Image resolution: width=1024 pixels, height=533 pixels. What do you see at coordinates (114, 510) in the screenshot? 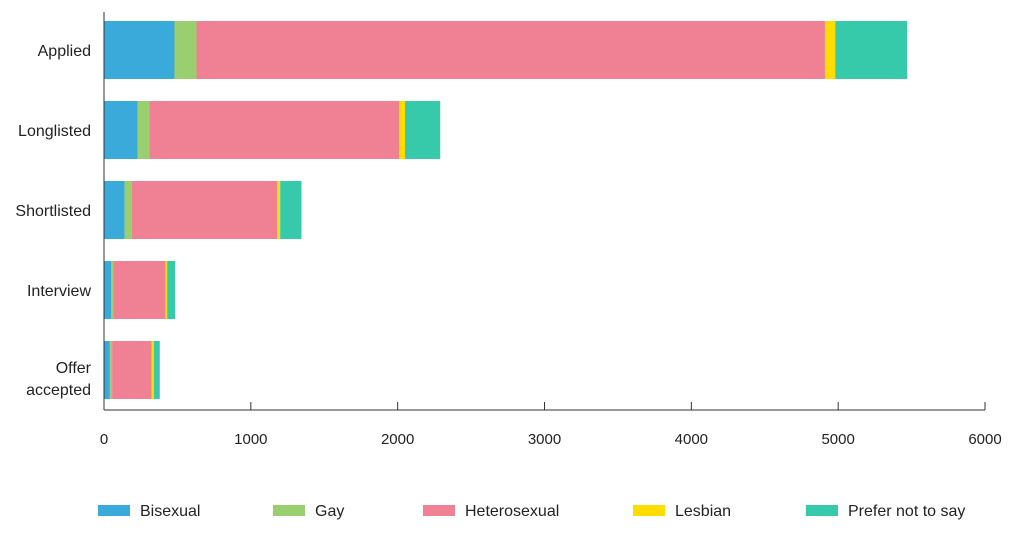
I see `legend-swatch-bisexual` at bounding box center [114, 510].